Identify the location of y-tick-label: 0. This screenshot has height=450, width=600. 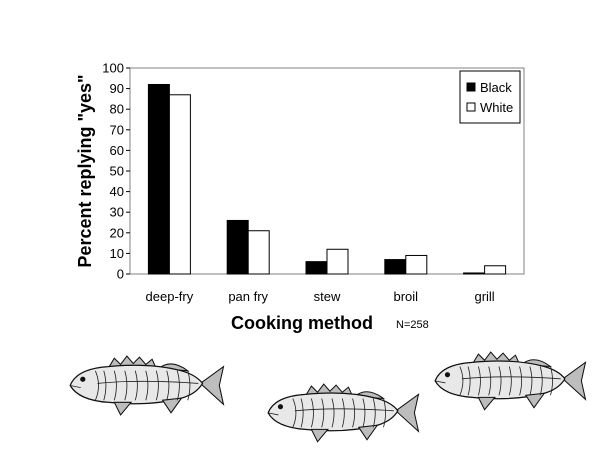
(120, 274).